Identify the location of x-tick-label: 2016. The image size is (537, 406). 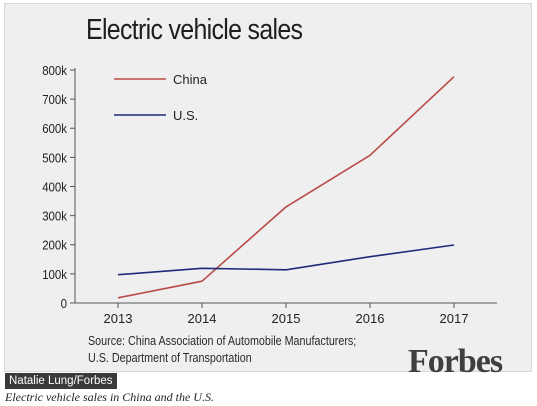
(370, 318).